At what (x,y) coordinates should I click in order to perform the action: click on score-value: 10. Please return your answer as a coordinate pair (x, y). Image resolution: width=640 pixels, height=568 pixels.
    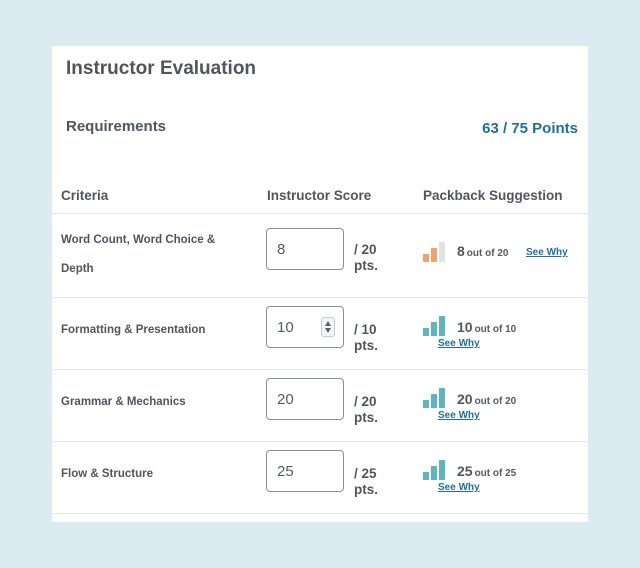
    Looking at the image, I should click on (285, 327).